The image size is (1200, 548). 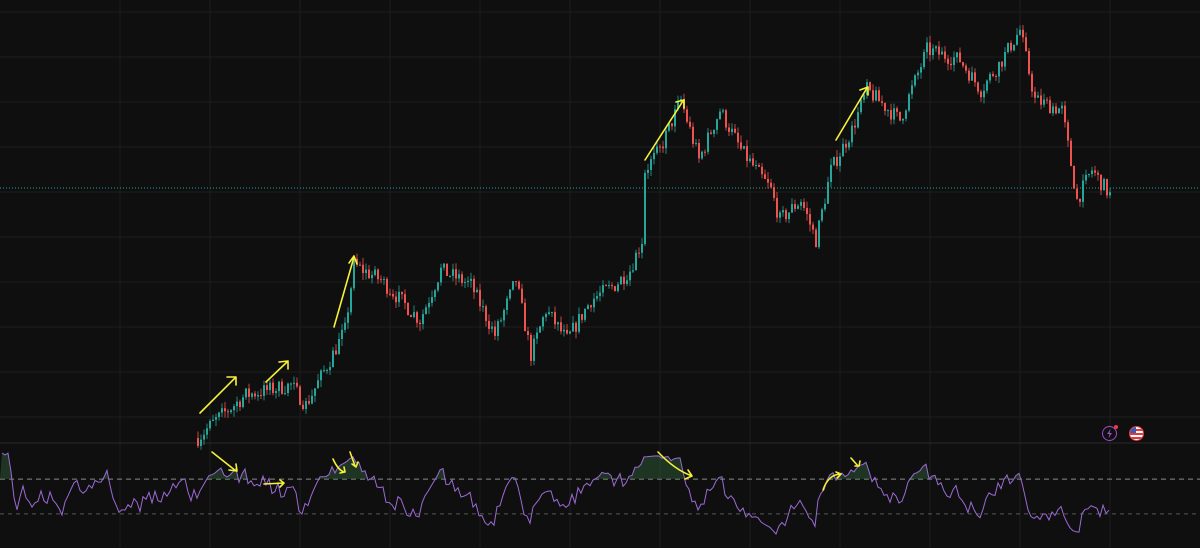 I want to click on notification-badge, so click(x=1116, y=427).